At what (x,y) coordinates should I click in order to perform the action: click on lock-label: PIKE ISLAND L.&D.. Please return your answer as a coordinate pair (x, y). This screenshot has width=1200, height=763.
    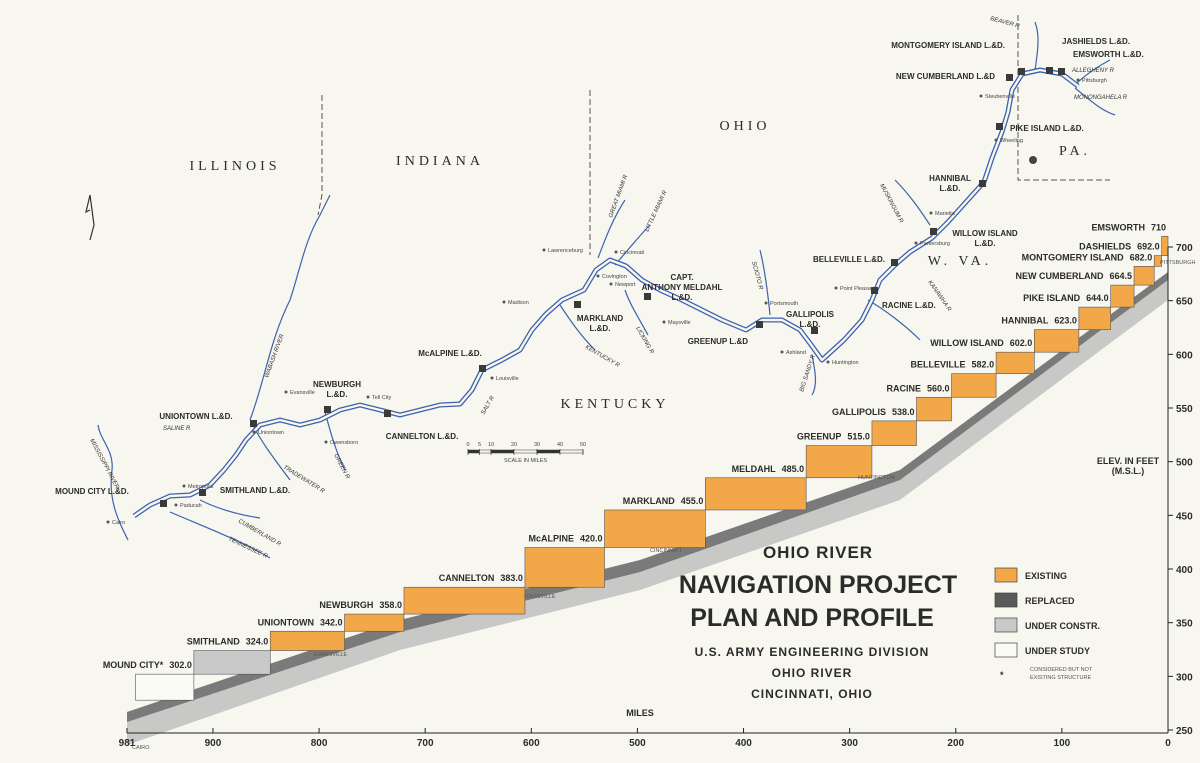
    Looking at the image, I should click on (1047, 128).